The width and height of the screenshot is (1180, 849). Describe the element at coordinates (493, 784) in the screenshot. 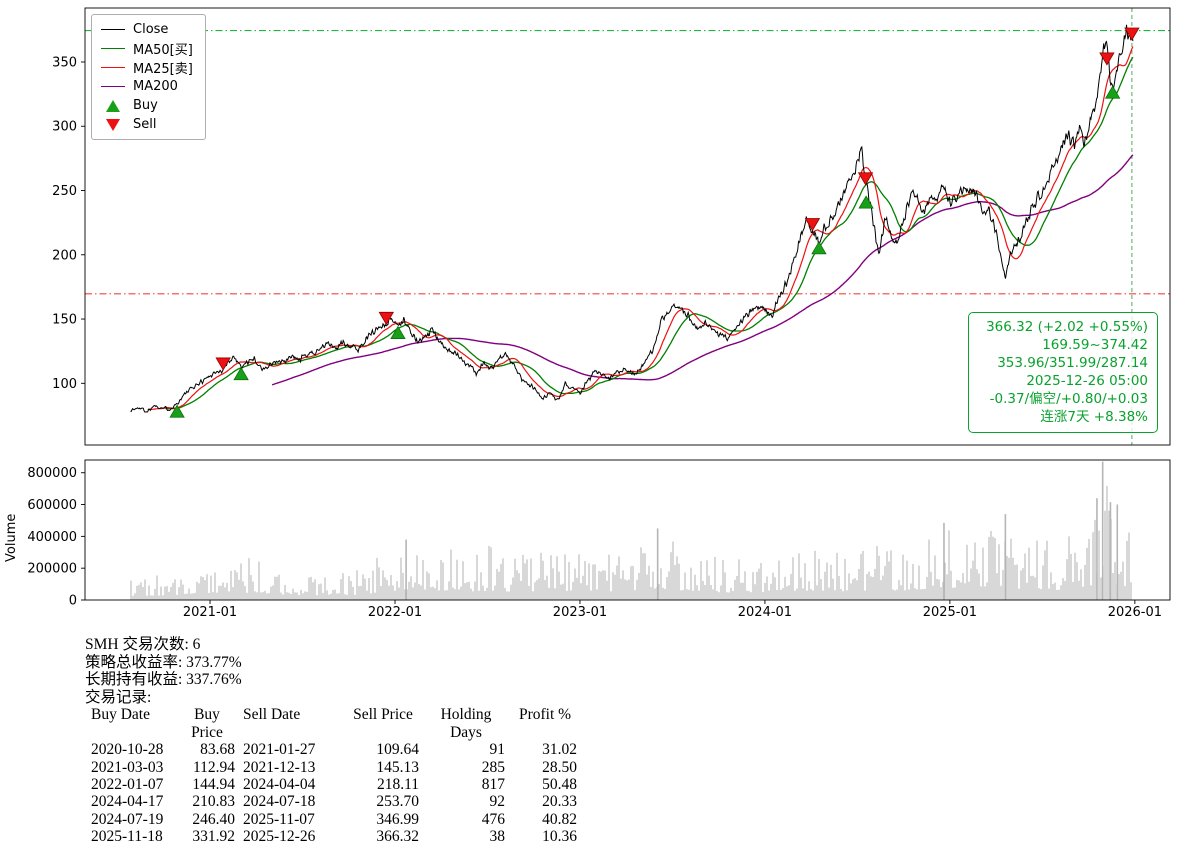

I see `trade-cell: 817` at that location.